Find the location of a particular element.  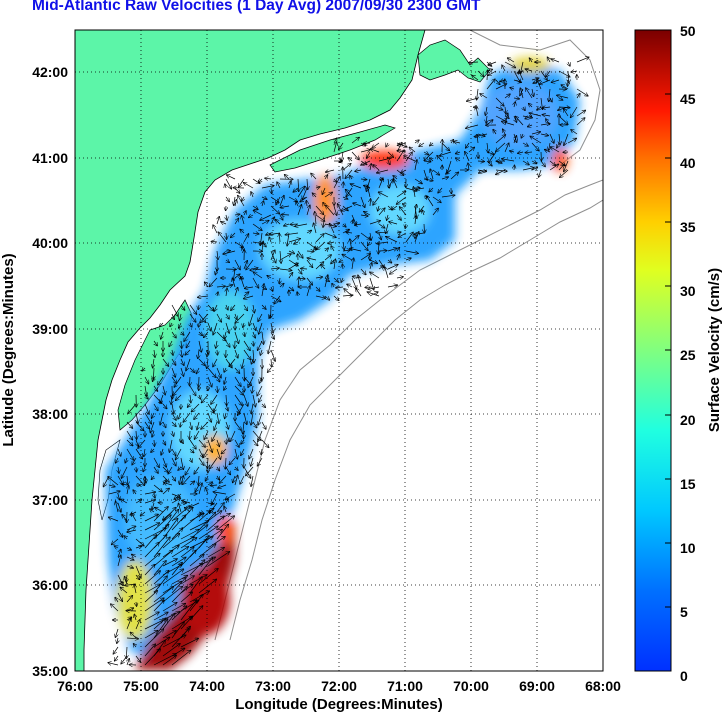

x-tick-label: 68:00 is located at coordinates (603, 686).